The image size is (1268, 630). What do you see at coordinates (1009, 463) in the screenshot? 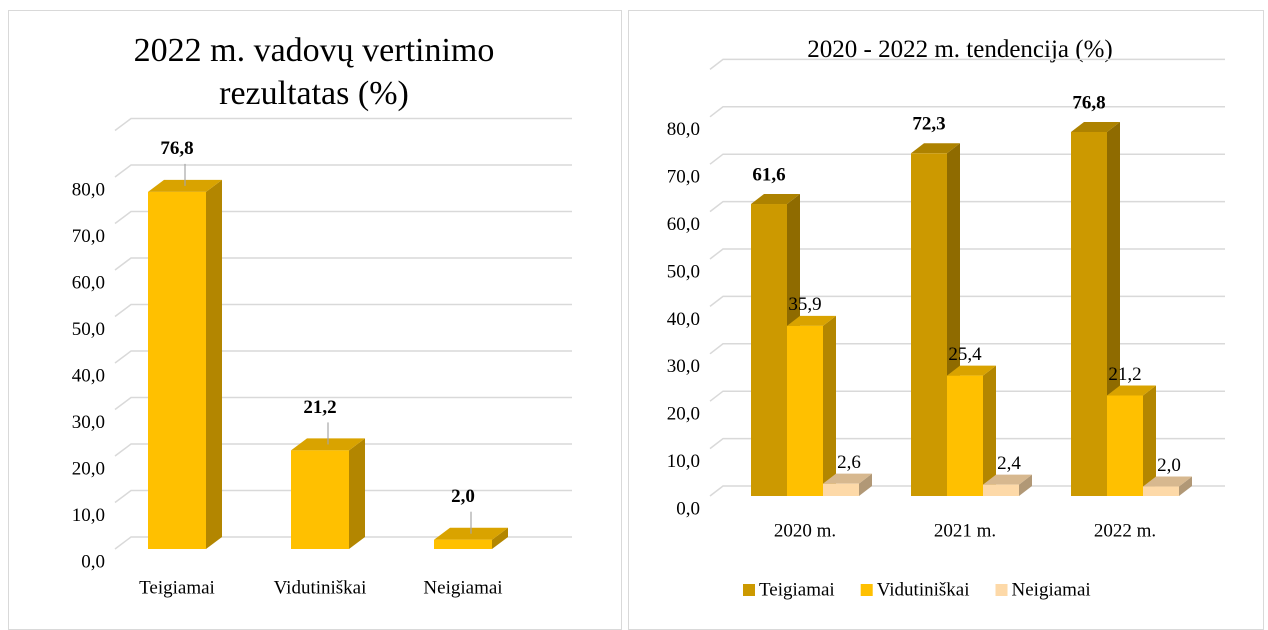
I see `data-label: 2,4` at bounding box center [1009, 463].